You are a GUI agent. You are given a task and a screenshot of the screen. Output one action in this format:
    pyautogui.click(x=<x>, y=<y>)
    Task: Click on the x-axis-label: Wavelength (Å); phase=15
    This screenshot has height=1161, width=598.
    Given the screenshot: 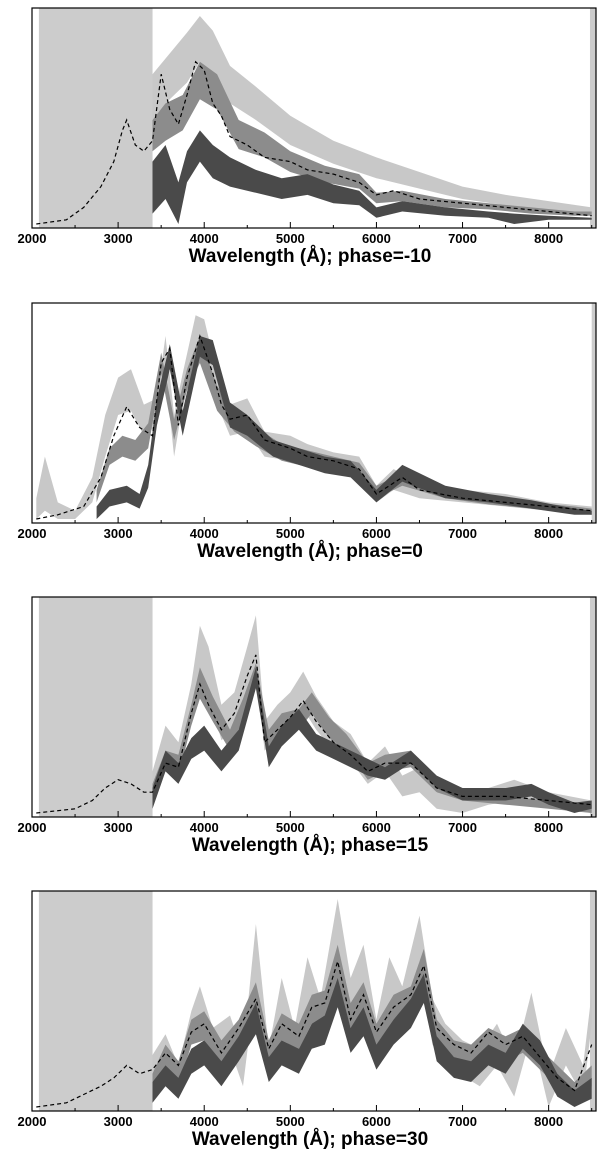 What is the action you would take?
    pyautogui.click(x=310, y=845)
    